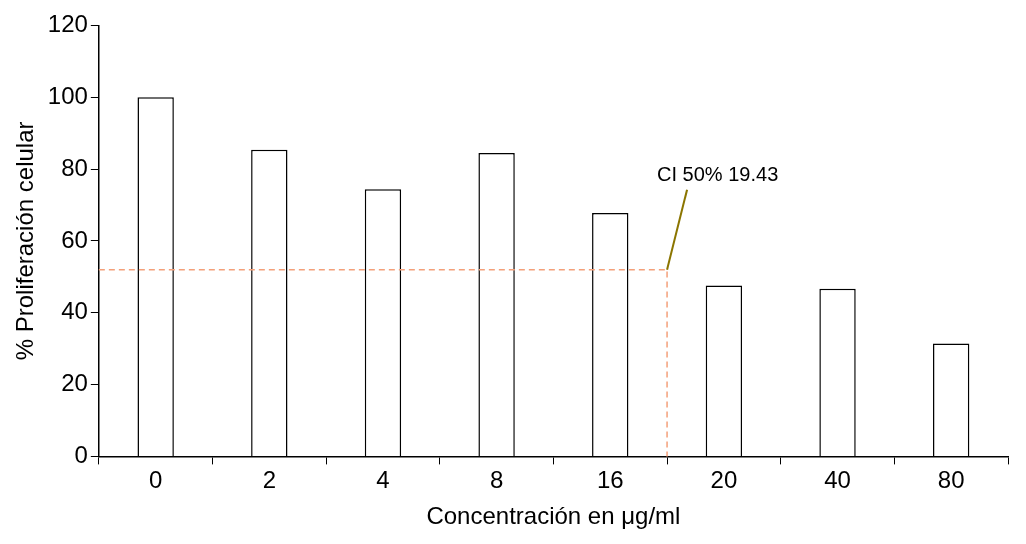  Describe the element at coordinates (951, 480) in the screenshot. I see `x-tick-label: 80` at that location.